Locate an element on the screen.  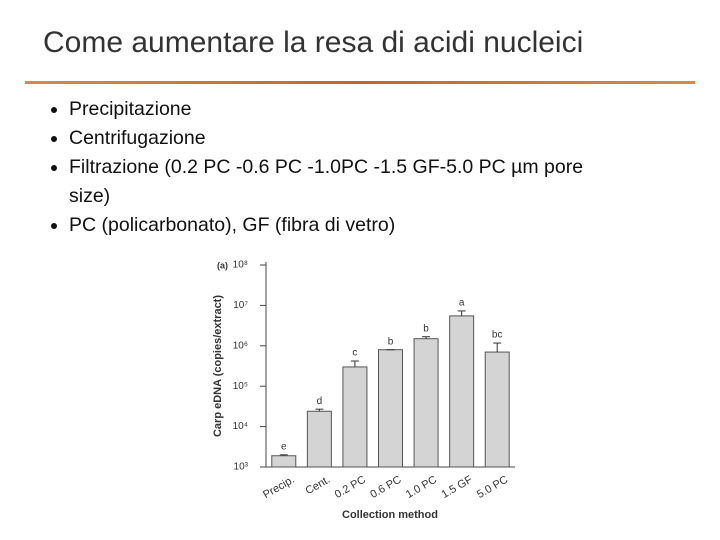
x-axis-label: Collection method is located at coordinates (390, 515).